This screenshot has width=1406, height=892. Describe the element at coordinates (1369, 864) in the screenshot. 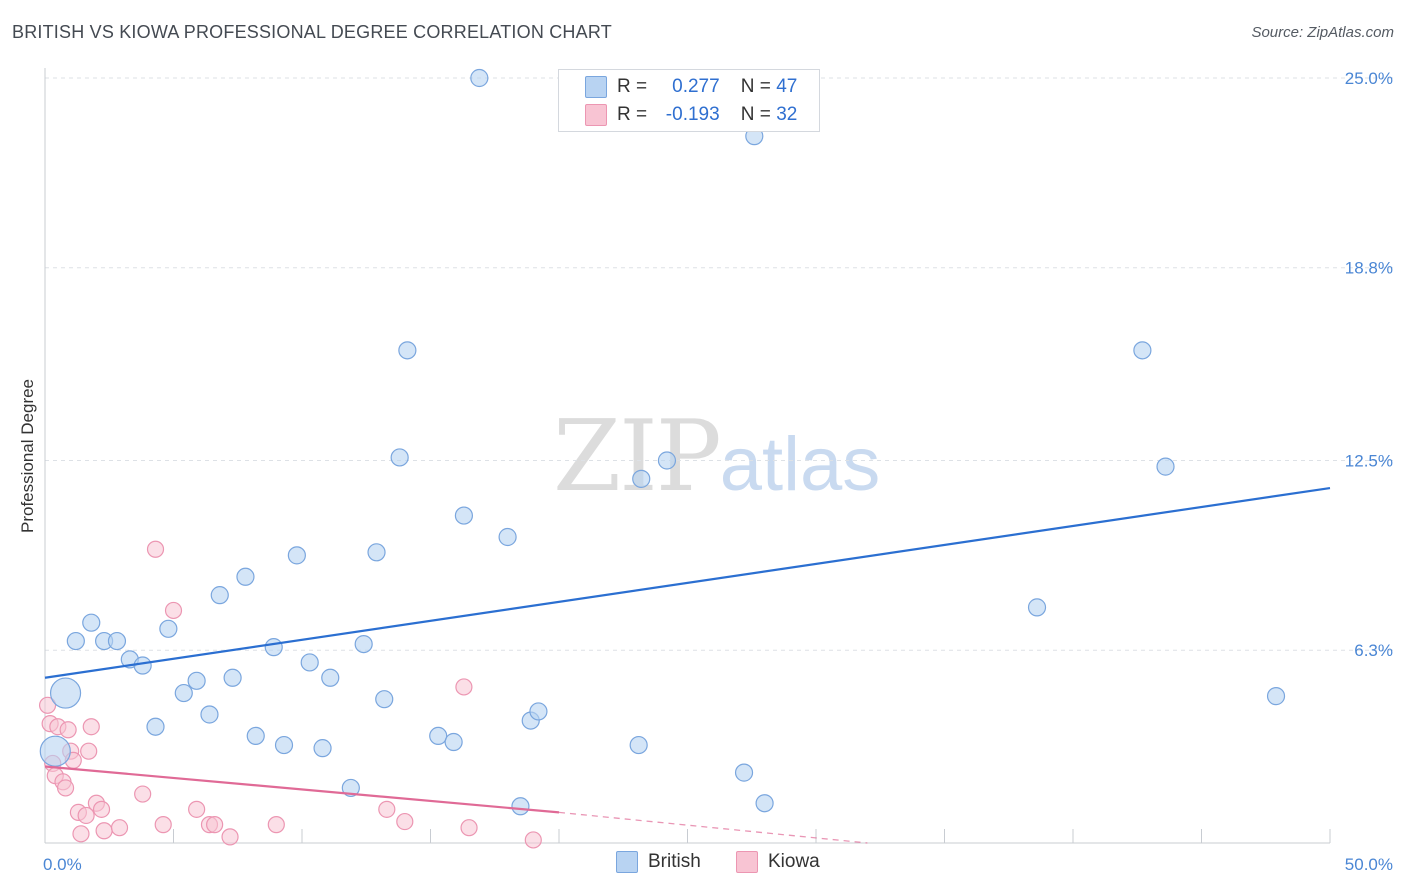

I see `x-tick-label: 50.0%` at that location.